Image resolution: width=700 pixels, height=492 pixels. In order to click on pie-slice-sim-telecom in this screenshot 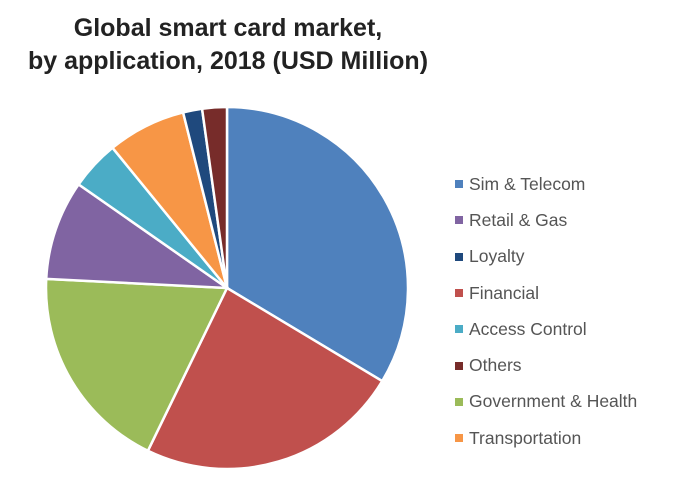, I will do `click(317, 244)`.